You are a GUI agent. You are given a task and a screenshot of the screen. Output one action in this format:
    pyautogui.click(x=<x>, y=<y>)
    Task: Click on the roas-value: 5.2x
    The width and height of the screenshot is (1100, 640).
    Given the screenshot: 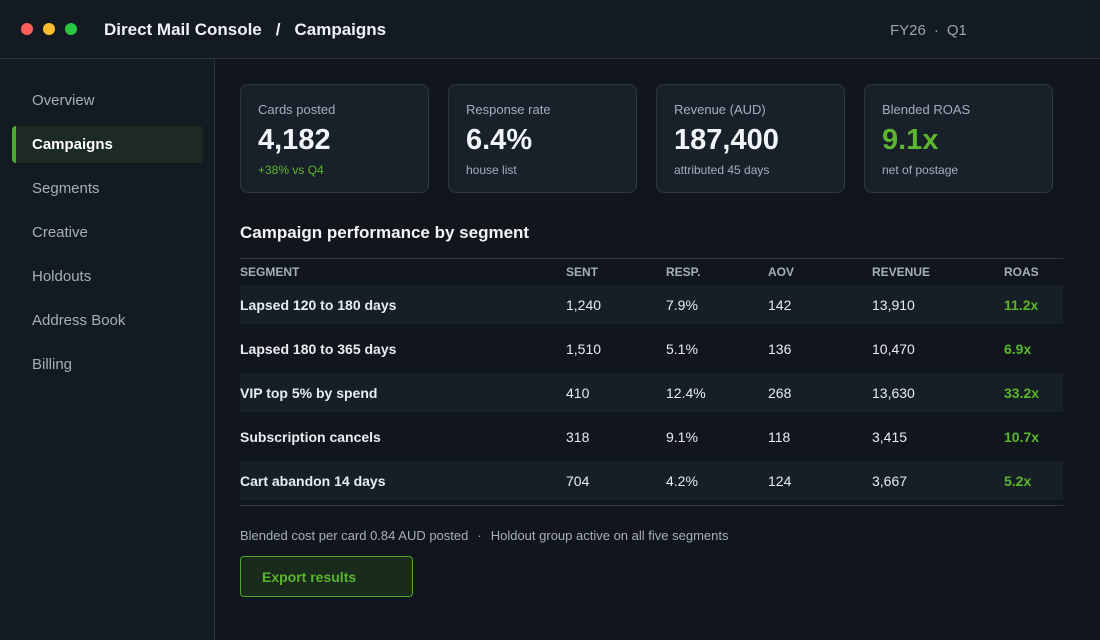 What is the action you would take?
    pyautogui.click(x=1018, y=480)
    